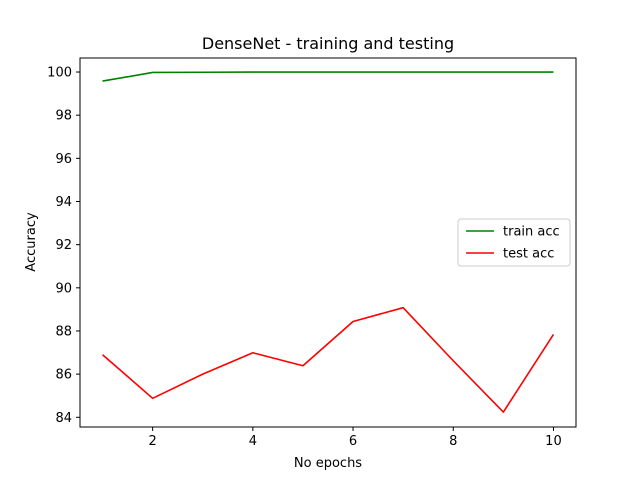 The height and width of the screenshot is (480, 640). I want to click on y-tick-label: 94, so click(63, 202).